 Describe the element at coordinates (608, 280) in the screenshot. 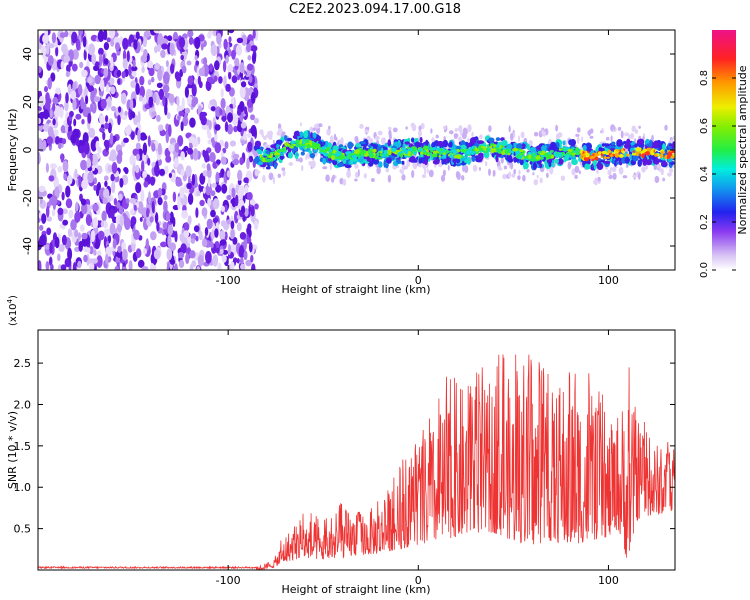

I see `x-tick-label: 100` at that location.